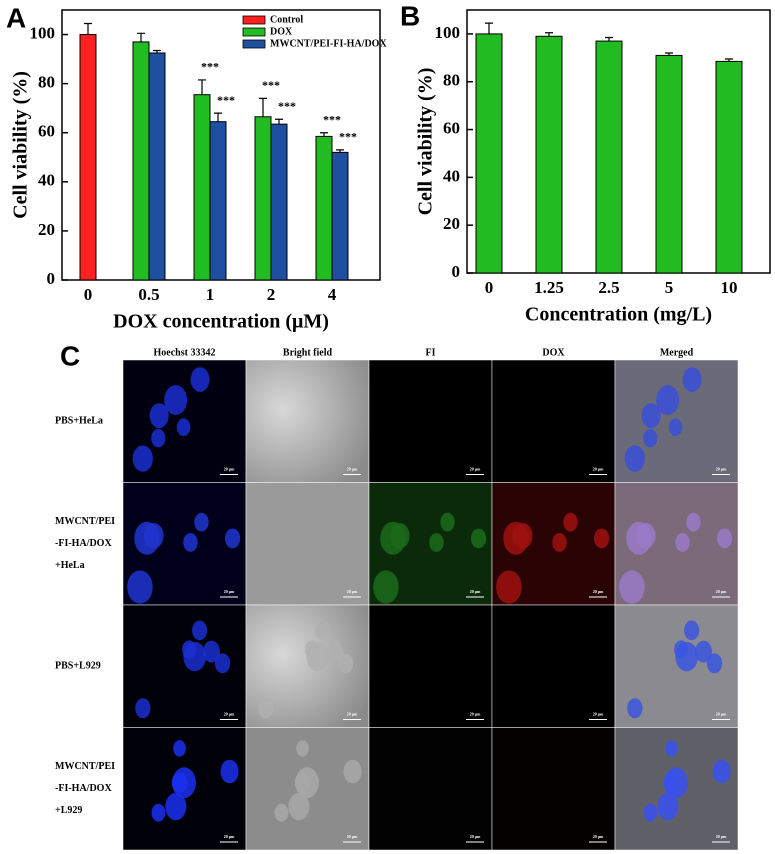 This screenshot has height=854, width=775. Describe the element at coordinates (70, 355) in the screenshot. I see `panel-label: C` at that location.